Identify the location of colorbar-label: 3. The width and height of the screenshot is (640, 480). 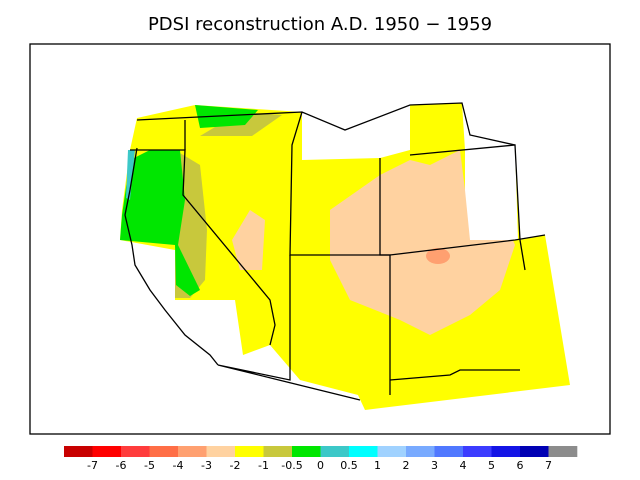
(434, 465).